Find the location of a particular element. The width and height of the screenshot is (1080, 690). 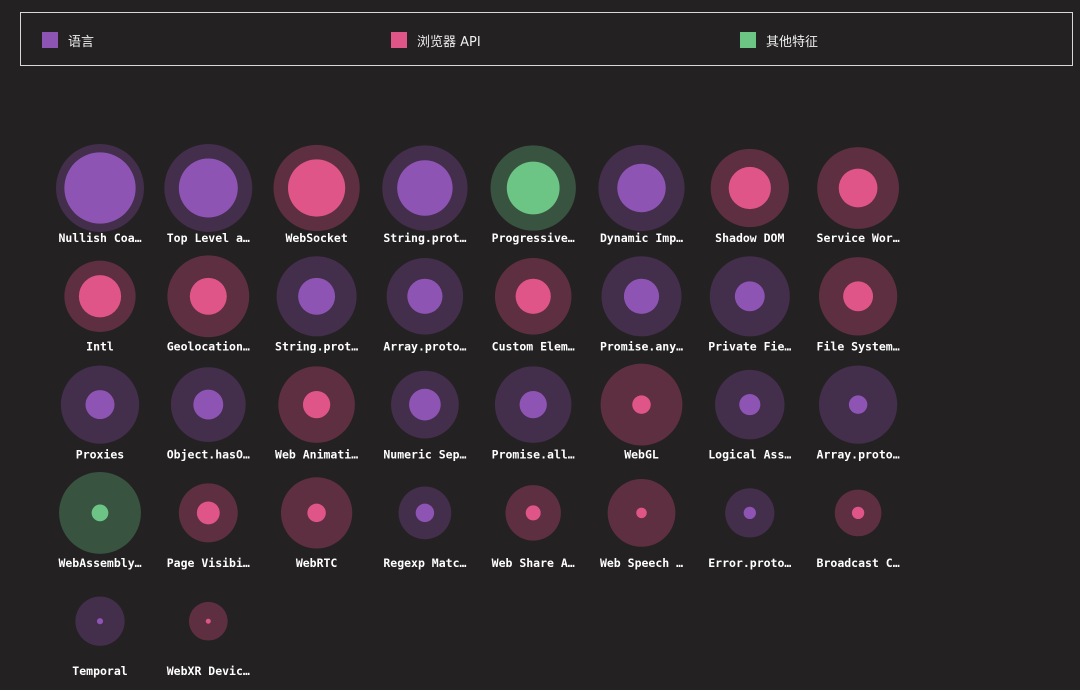

bubble-3: WebSocket is located at coordinates (316, 194).